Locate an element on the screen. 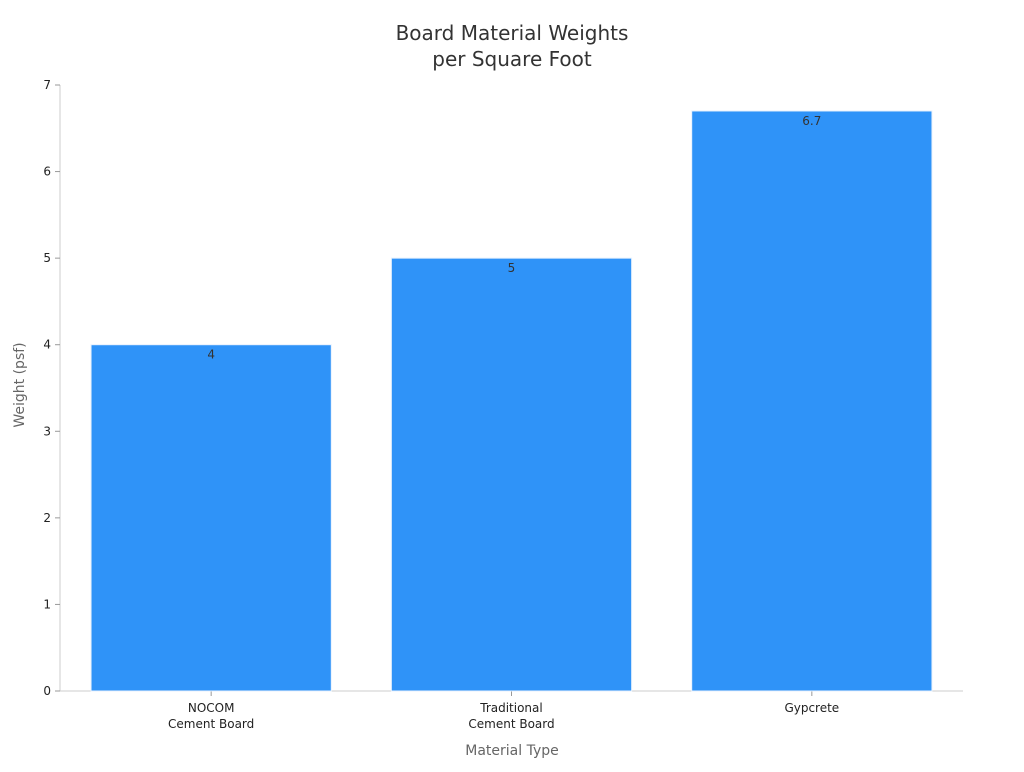 The width and height of the screenshot is (1024, 772). chart-title-line-2: per Square Foot is located at coordinates (512, 59).